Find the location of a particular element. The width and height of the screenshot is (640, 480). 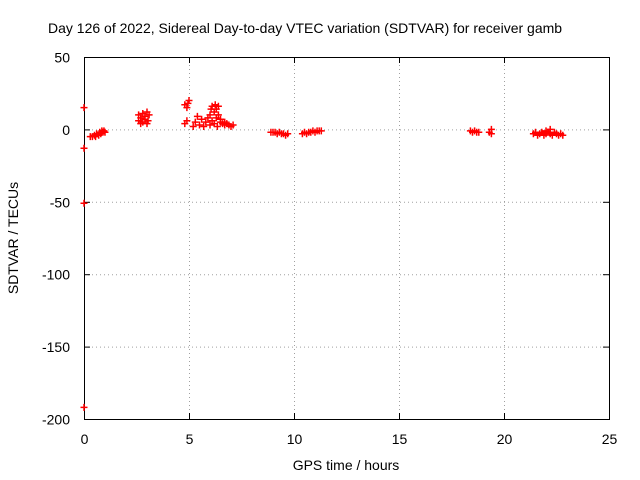

y-tick-label: -150 is located at coordinates (56, 347).